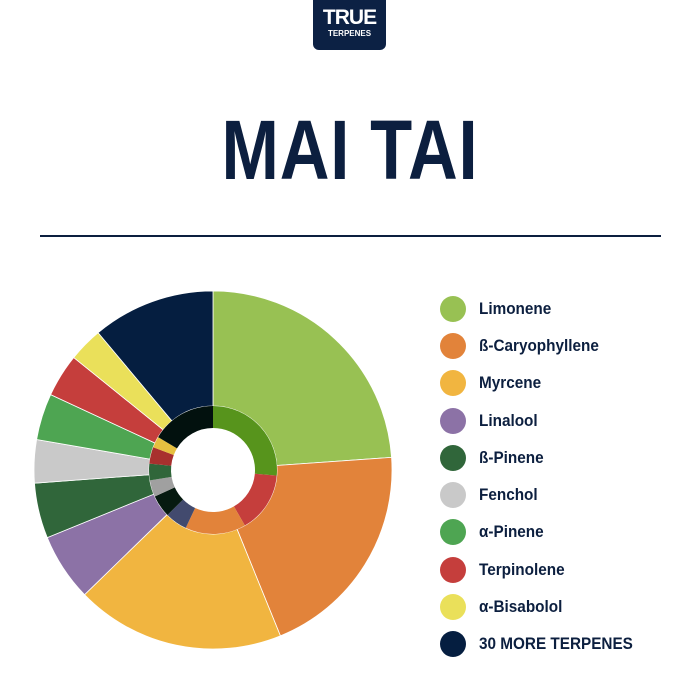  Describe the element at coordinates (521, 607) in the screenshot. I see `legend-label: α-Bisabolol` at that location.